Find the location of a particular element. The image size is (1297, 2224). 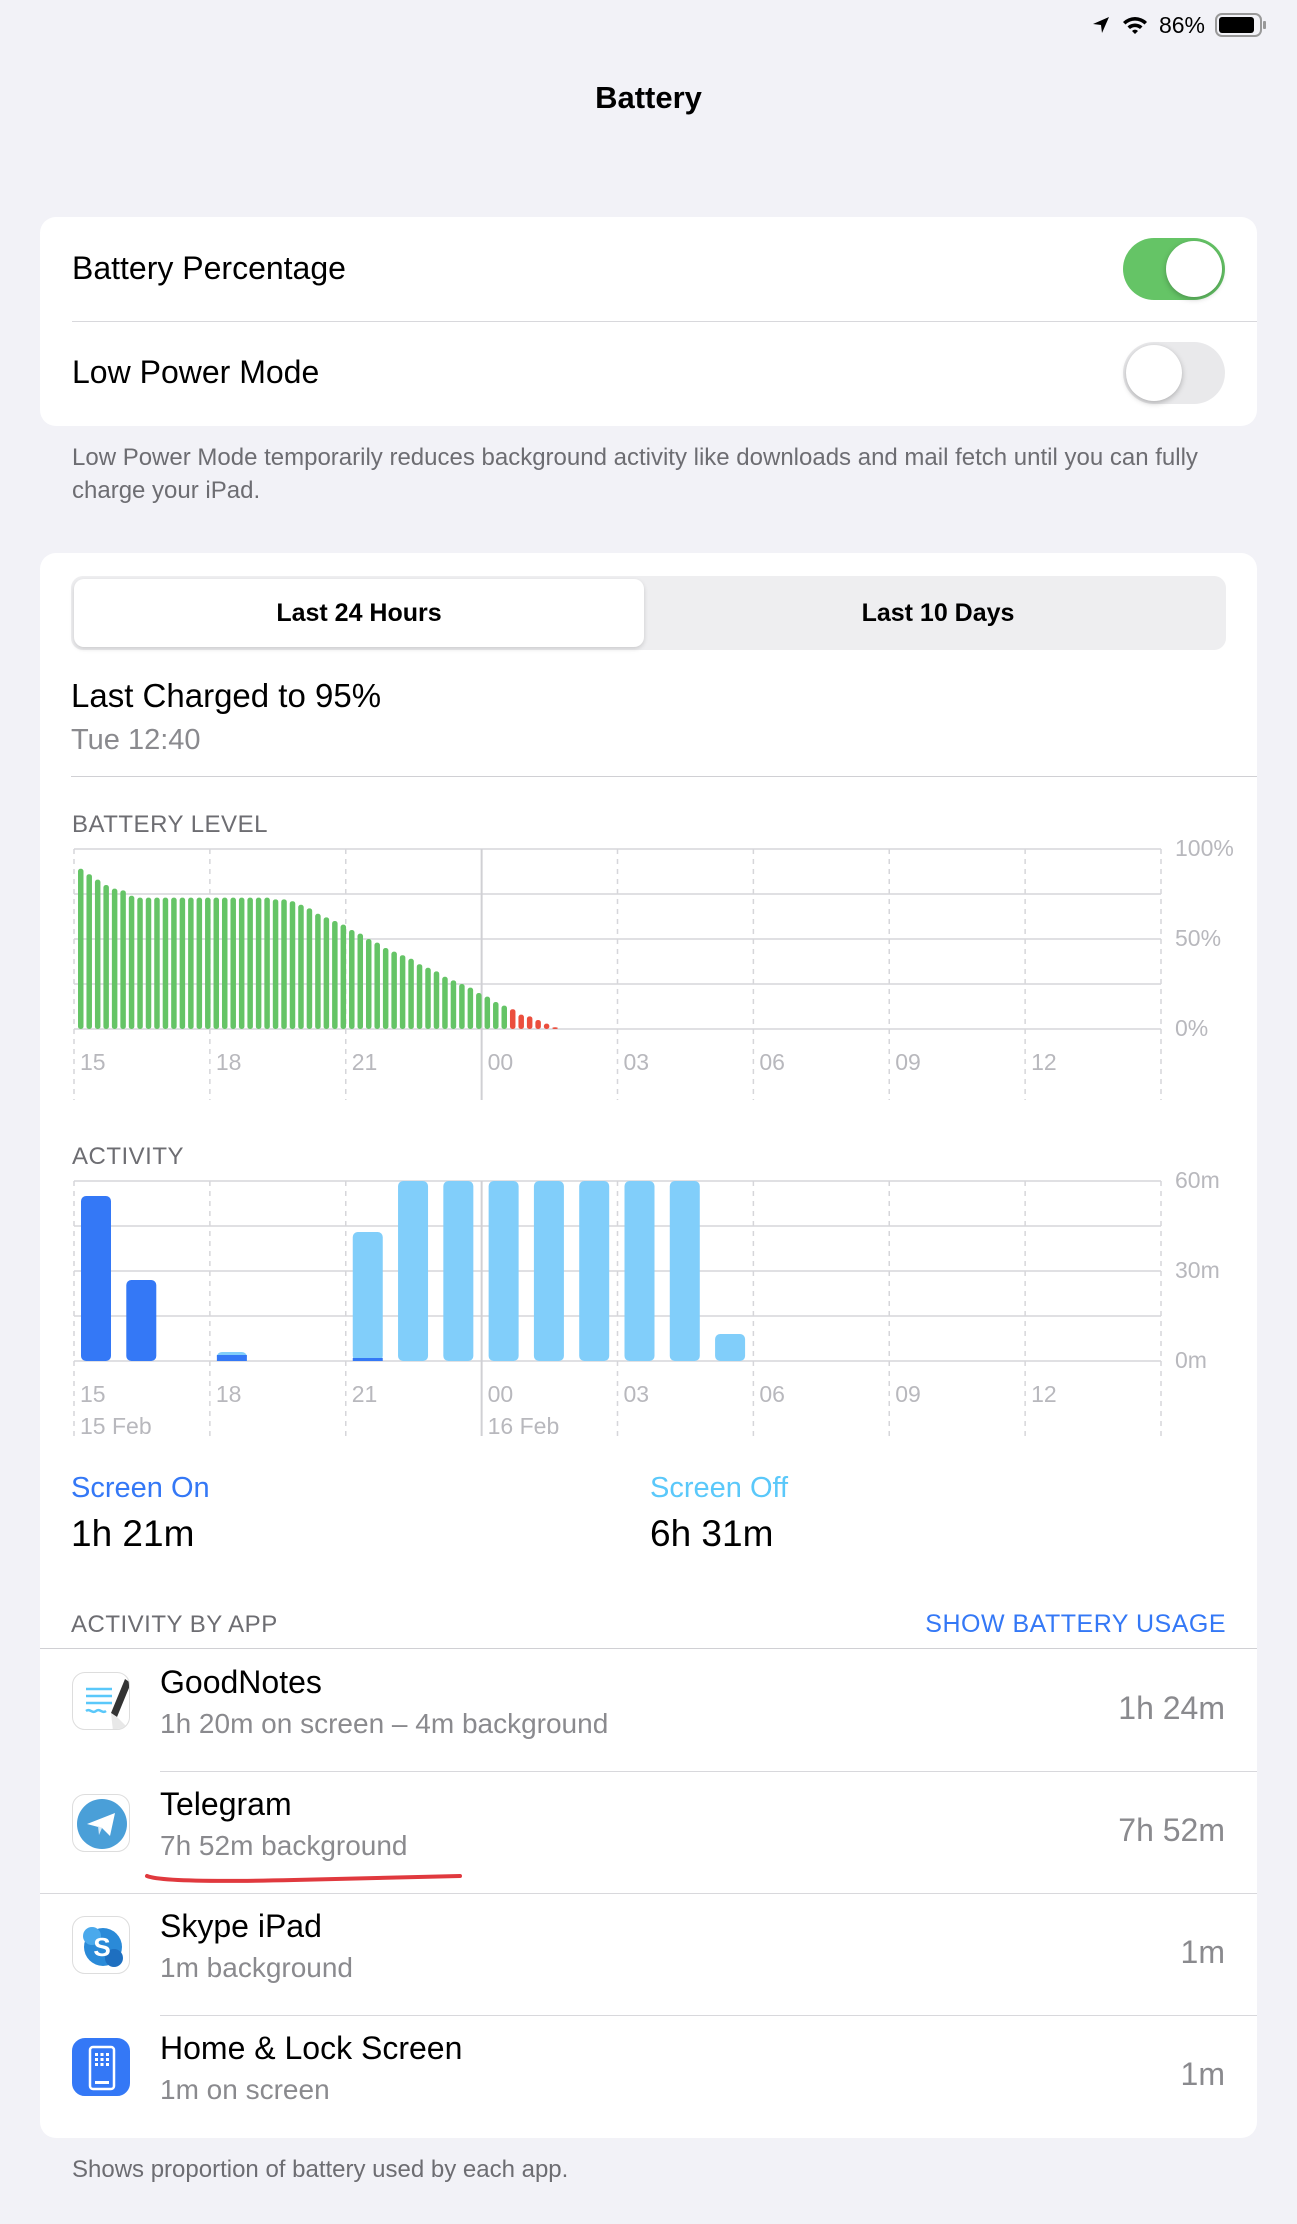

app-name: GoodNotes is located at coordinates (241, 1682).